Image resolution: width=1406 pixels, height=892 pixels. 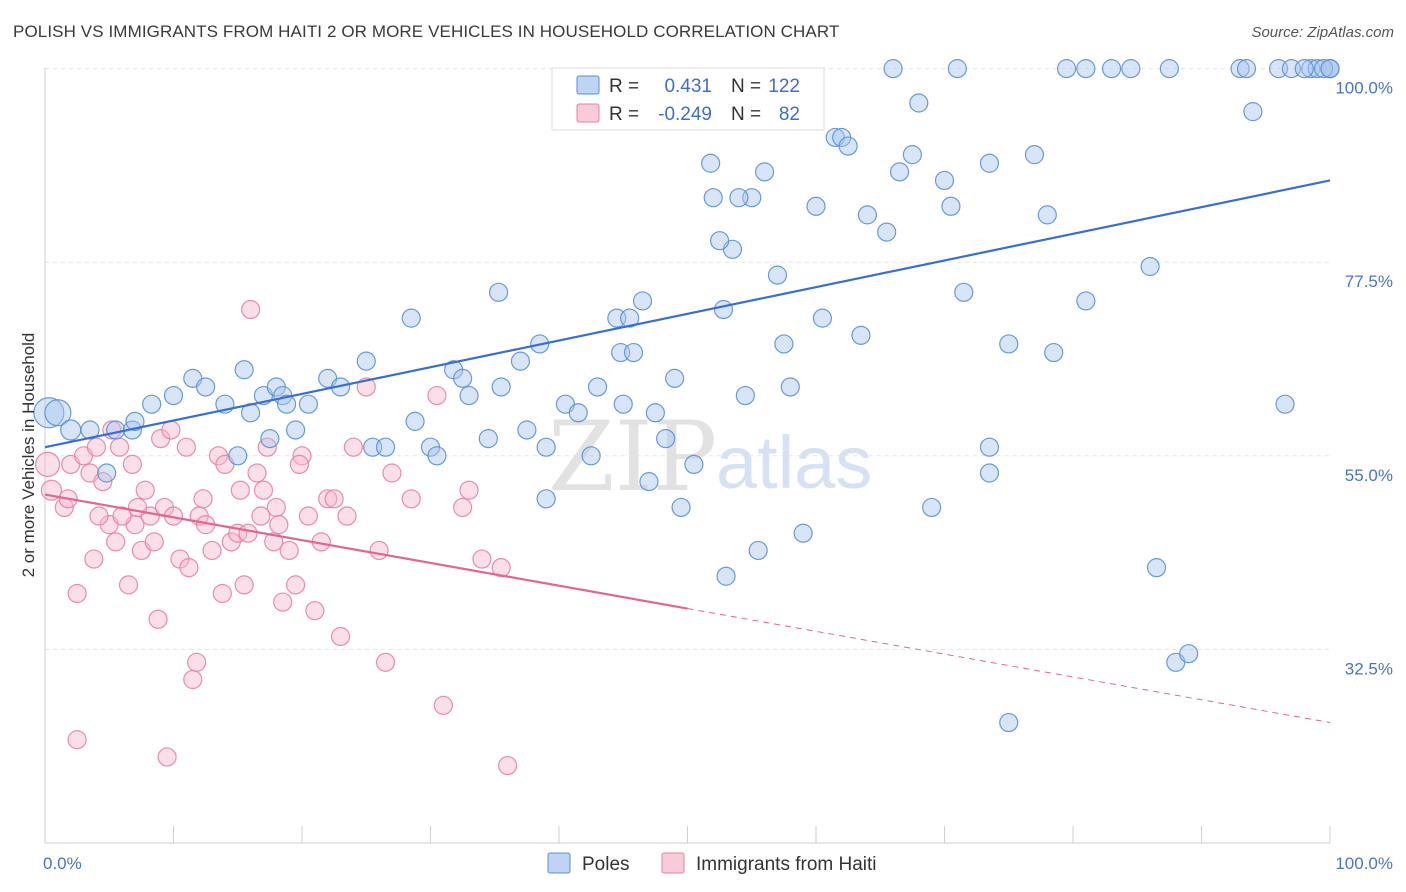 What do you see at coordinates (588, 85) in the screenshot?
I see `legend-swatch-poles` at bounding box center [588, 85].